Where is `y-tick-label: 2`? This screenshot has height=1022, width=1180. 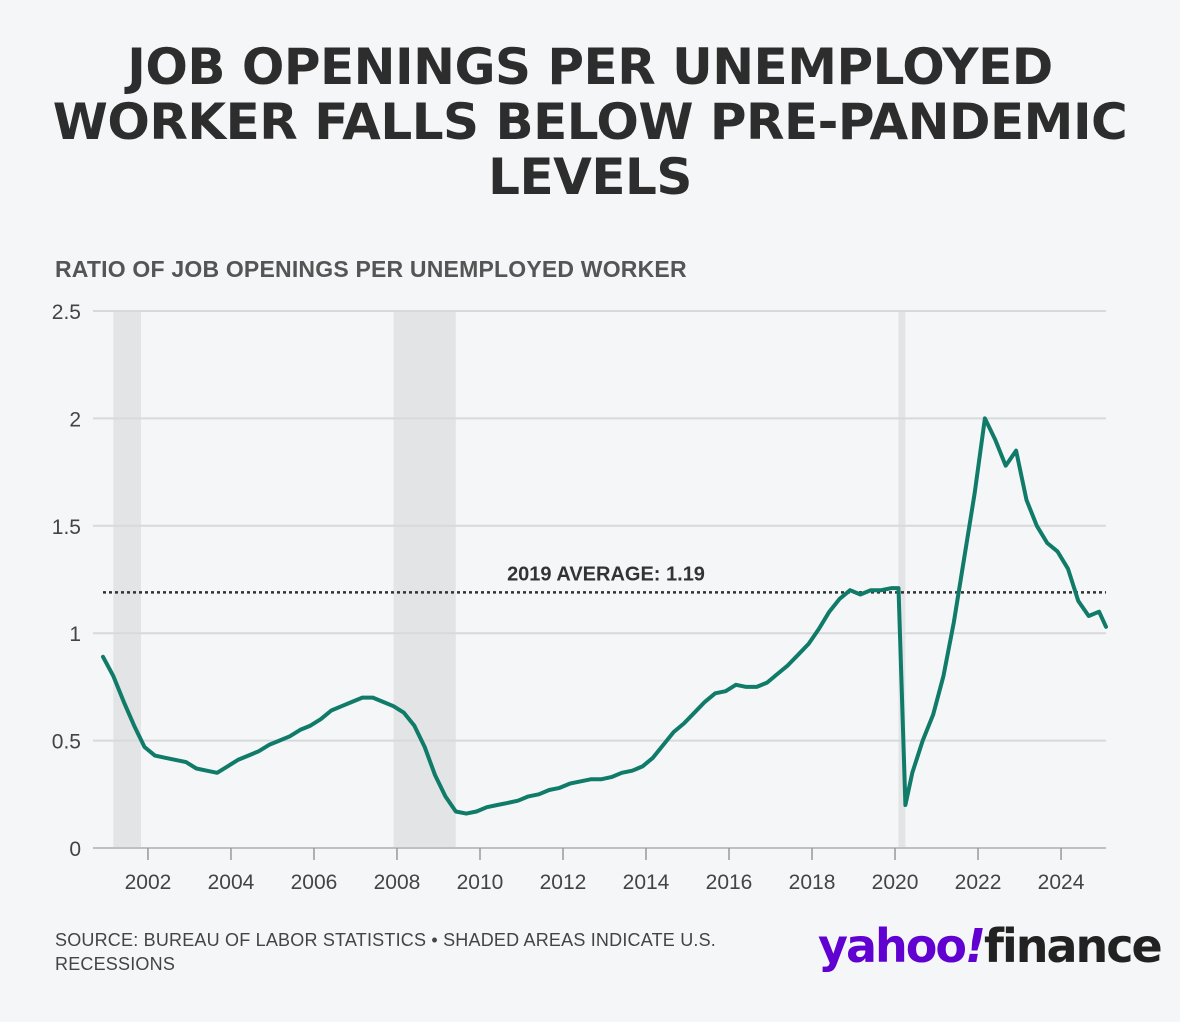
y-tick-label: 2 is located at coordinates (75, 419).